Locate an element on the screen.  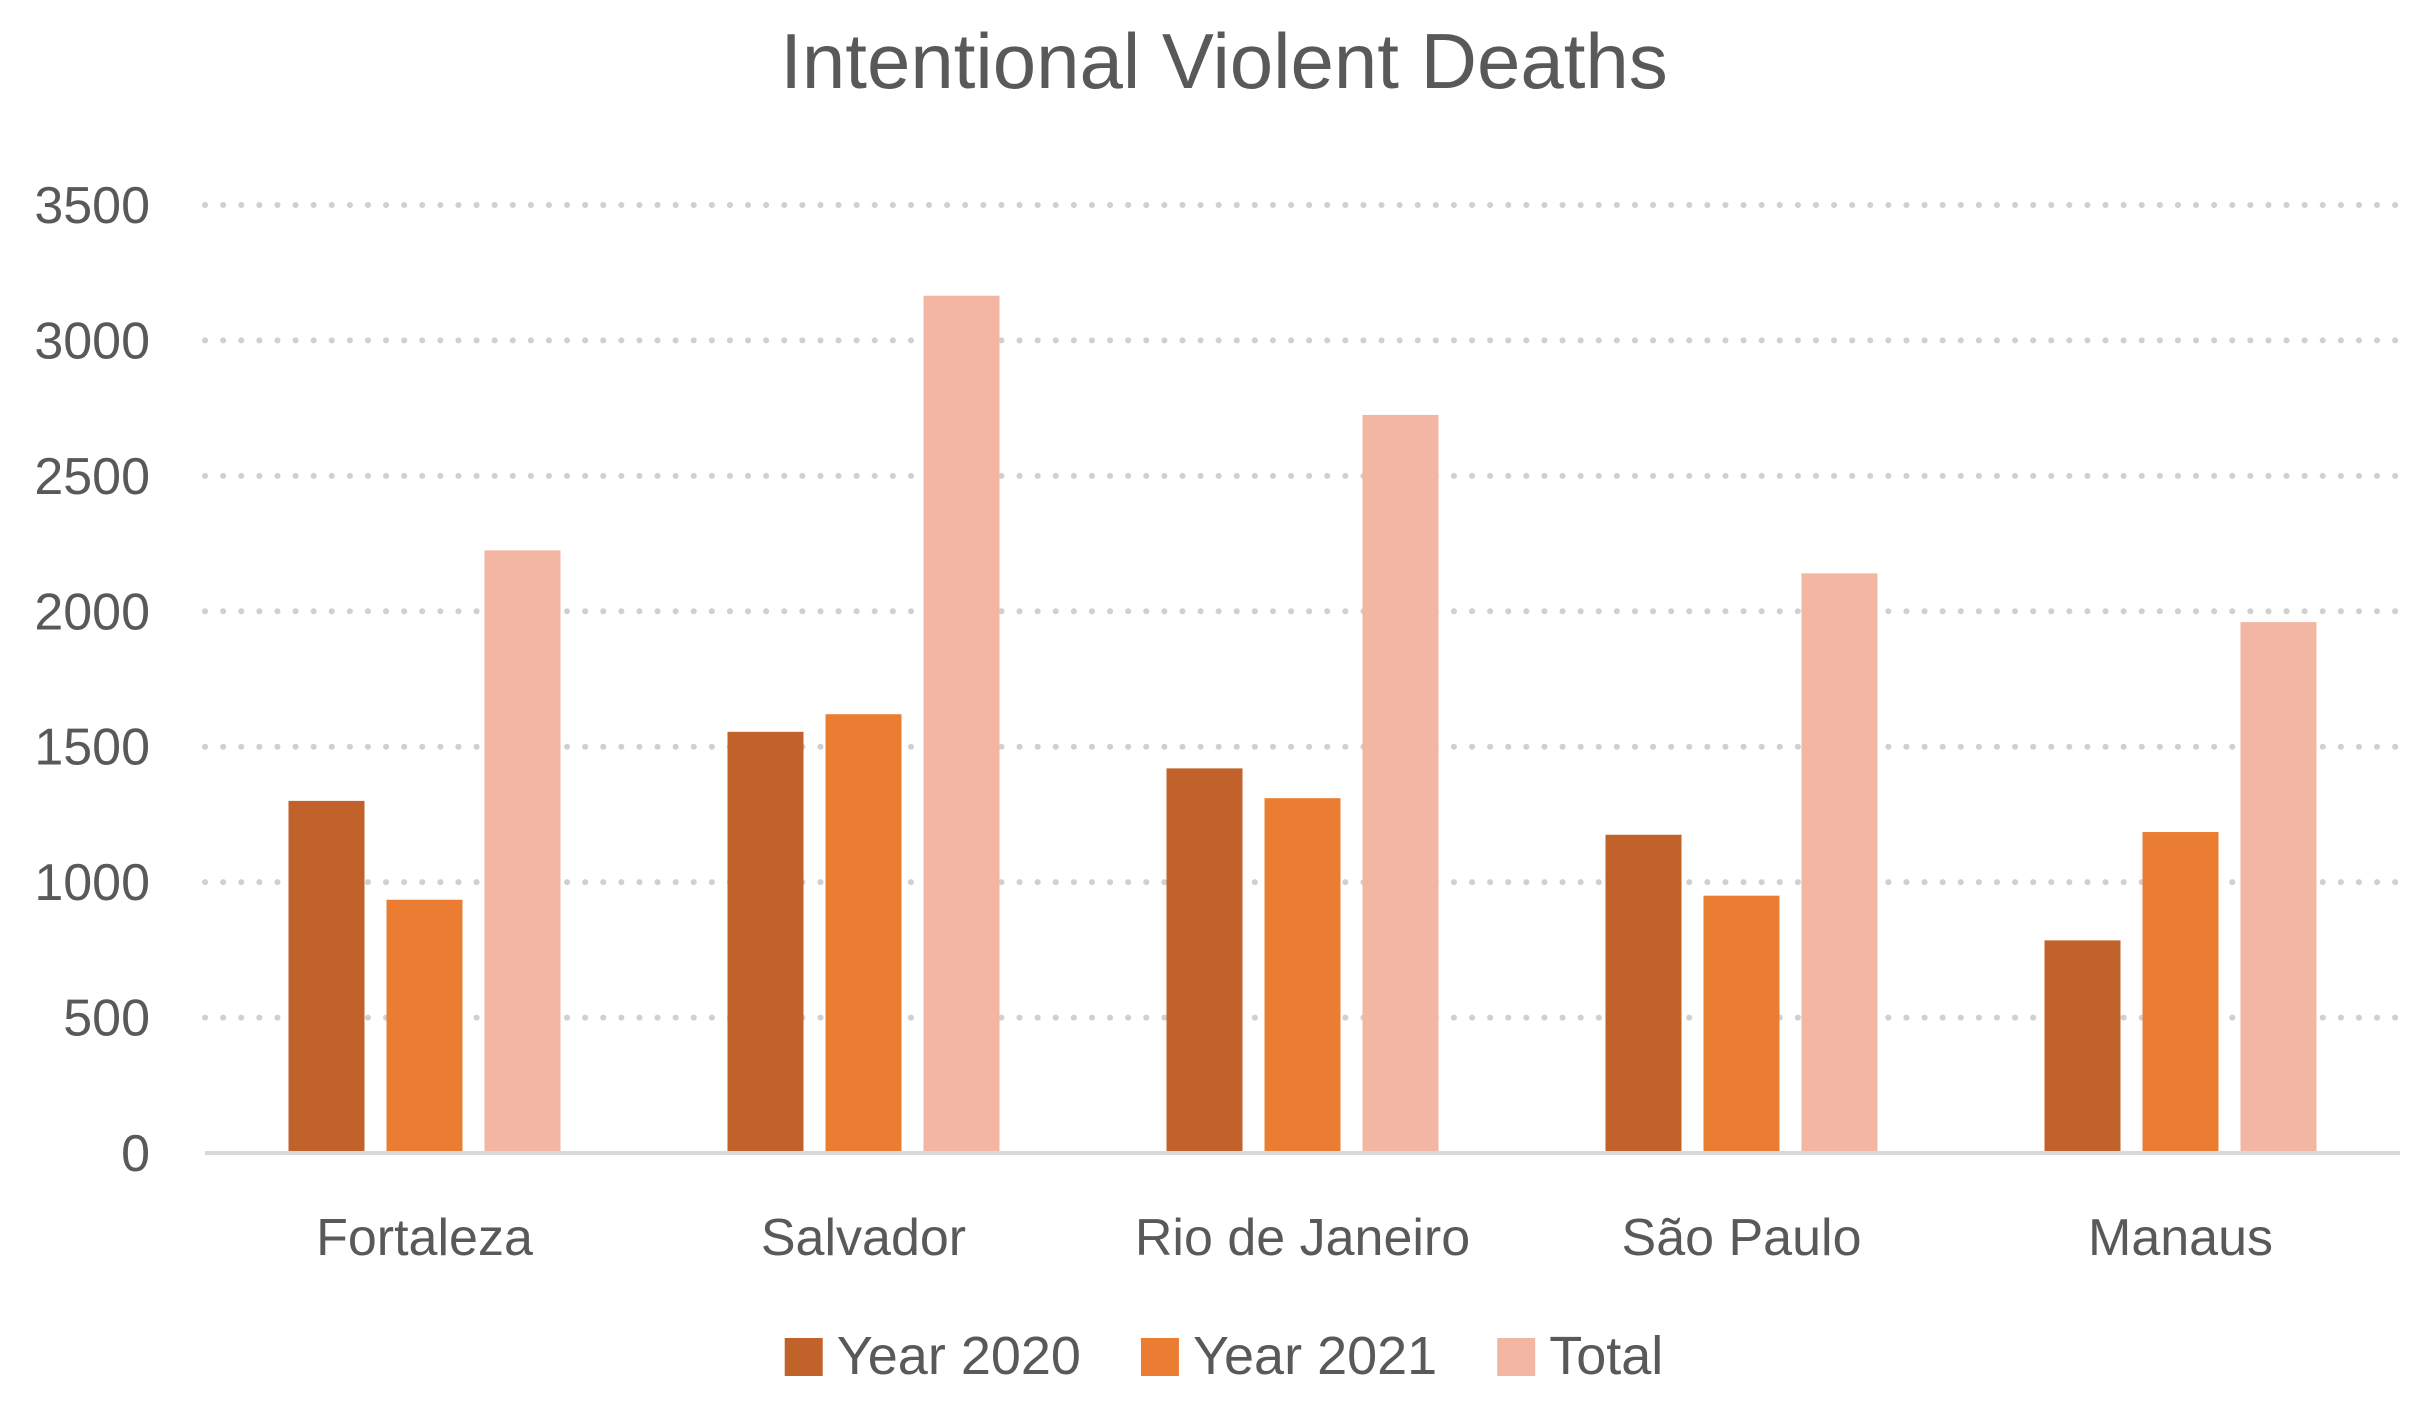
x-category-label: Manaus is located at coordinates (2180, 1238).